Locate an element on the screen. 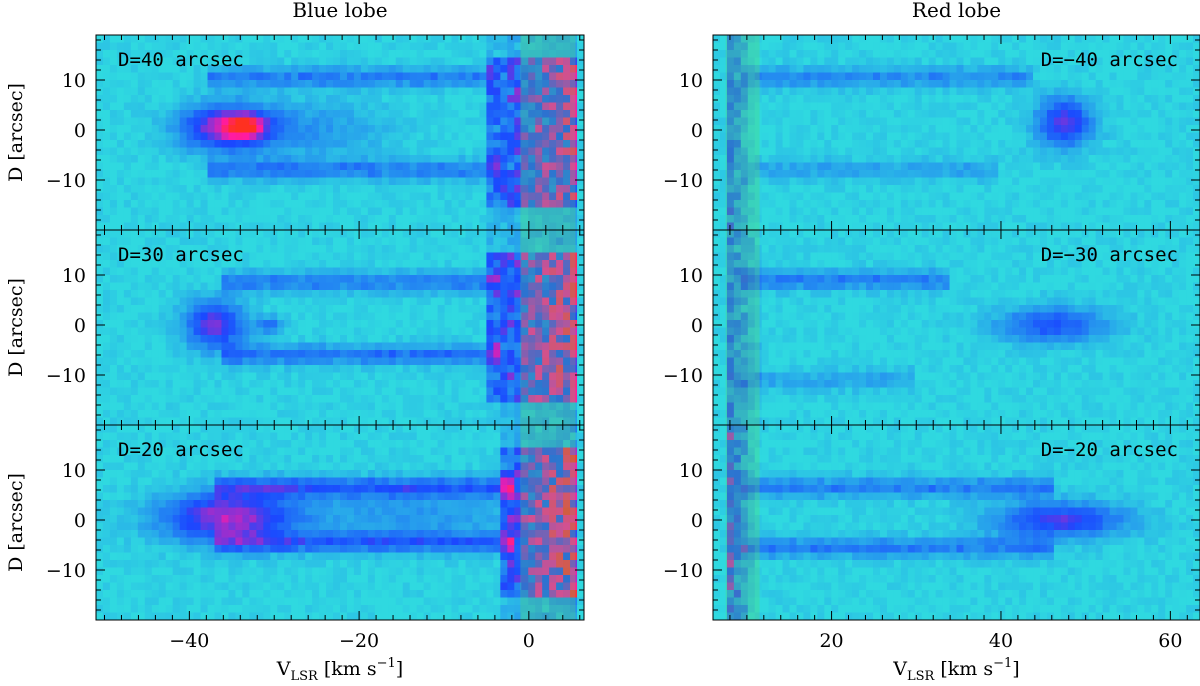 This screenshot has width=1200, height=686. y-tick-label: −10 is located at coordinates (66, 181).